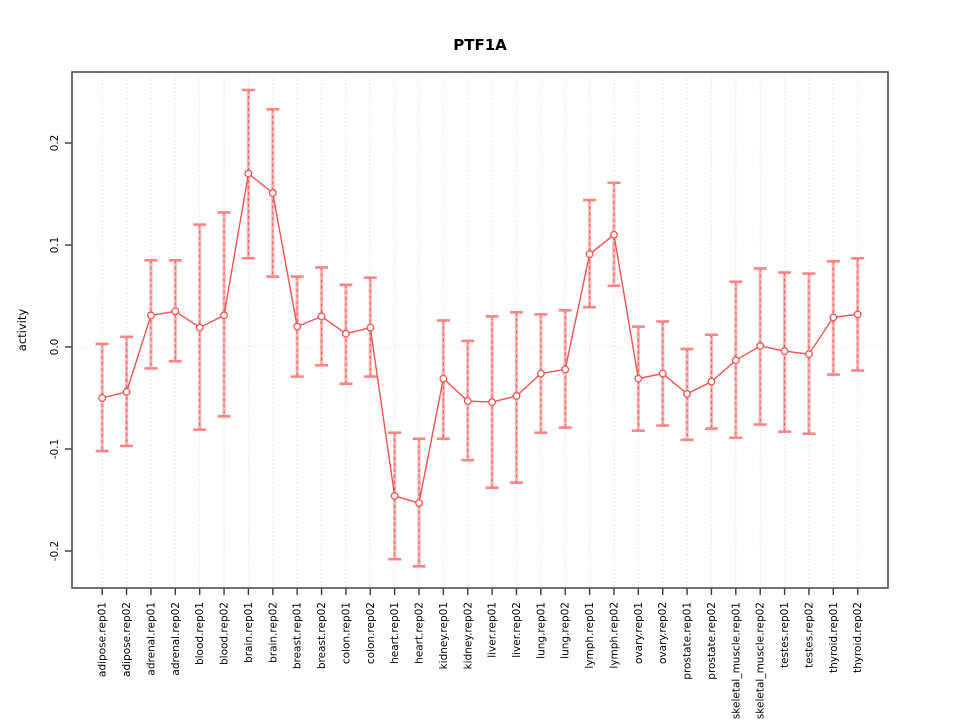 The height and width of the screenshot is (720, 960). I want to click on x-tick-label: colon.rep02, so click(371, 633).